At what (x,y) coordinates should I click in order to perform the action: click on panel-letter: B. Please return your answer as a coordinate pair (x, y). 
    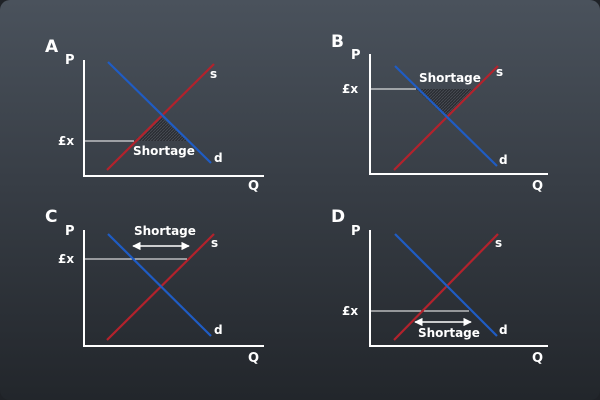
    Looking at the image, I should click on (337, 42).